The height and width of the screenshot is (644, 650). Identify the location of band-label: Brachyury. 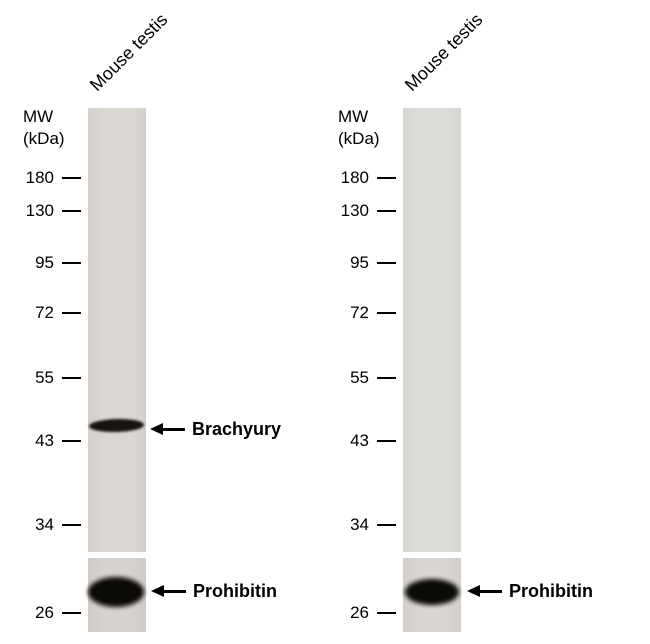
(237, 428).